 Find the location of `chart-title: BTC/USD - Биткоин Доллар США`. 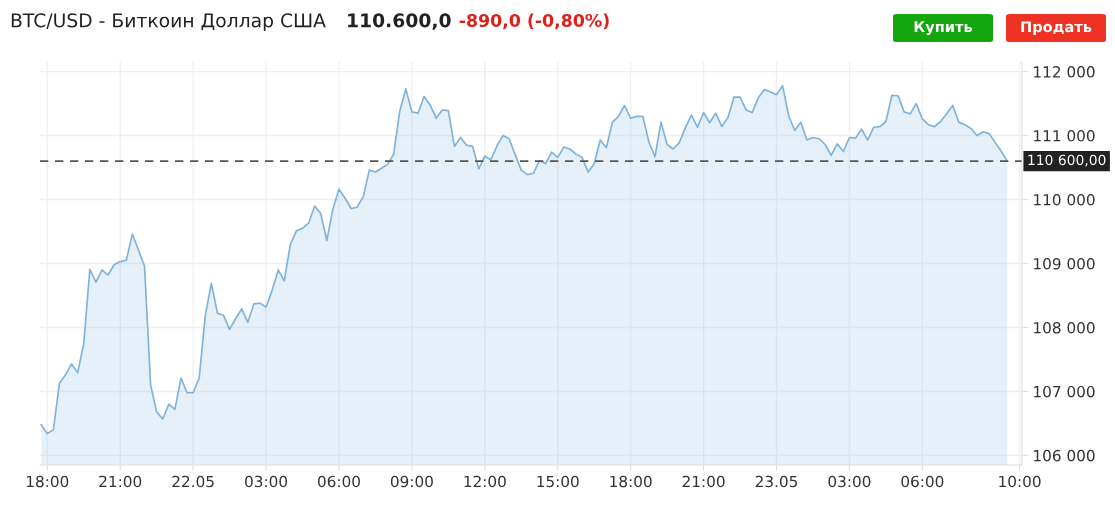

chart-title: BTC/USD - Биткоин Доллар США is located at coordinates (168, 22).